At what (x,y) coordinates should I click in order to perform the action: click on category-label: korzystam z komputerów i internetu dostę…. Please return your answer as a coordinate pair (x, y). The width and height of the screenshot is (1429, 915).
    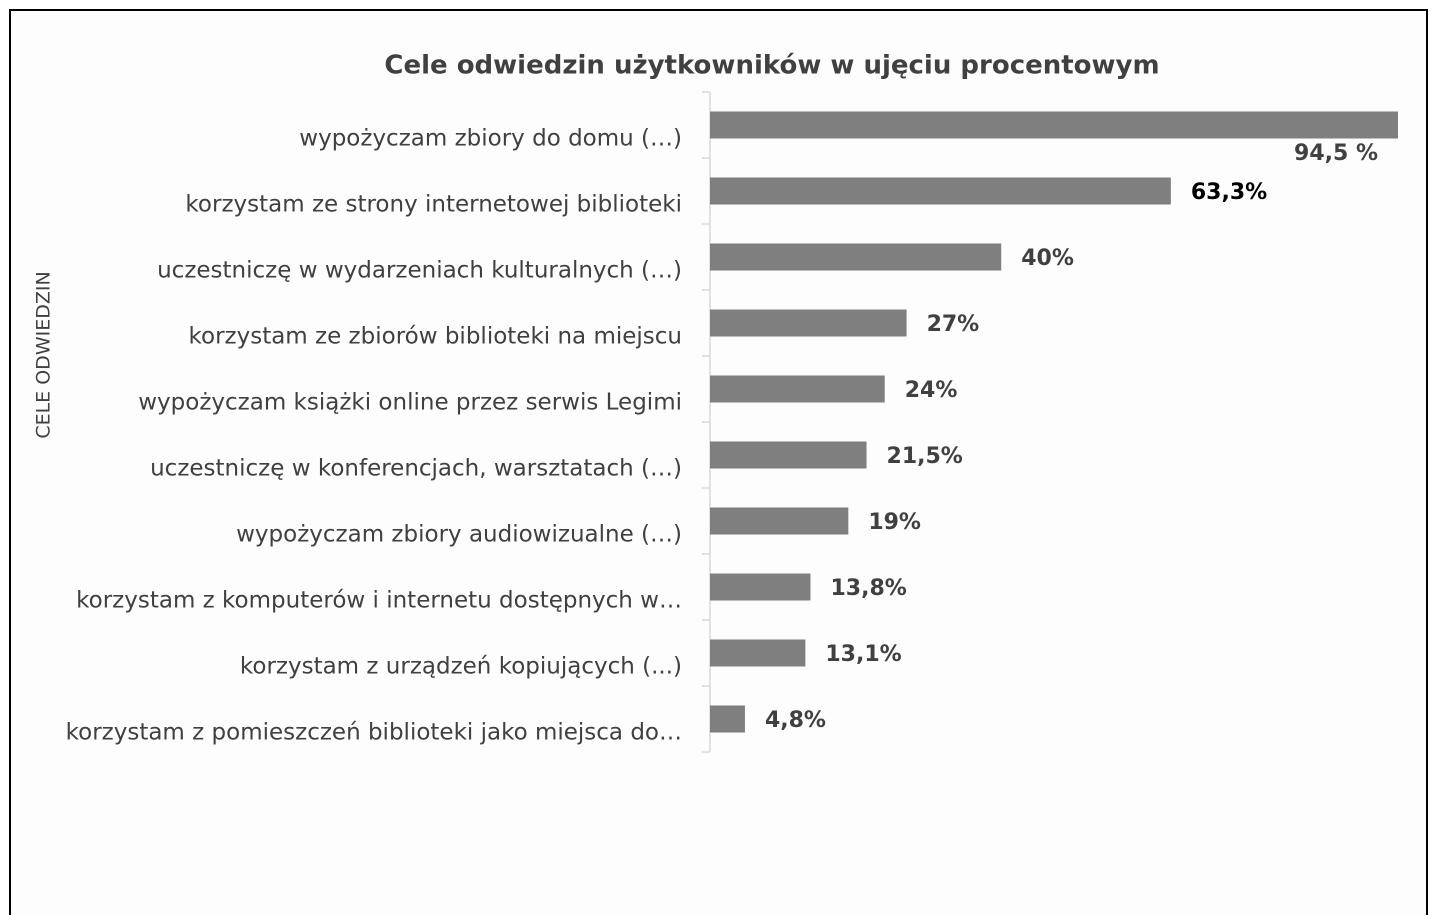
    Looking at the image, I should click on (379, 601).